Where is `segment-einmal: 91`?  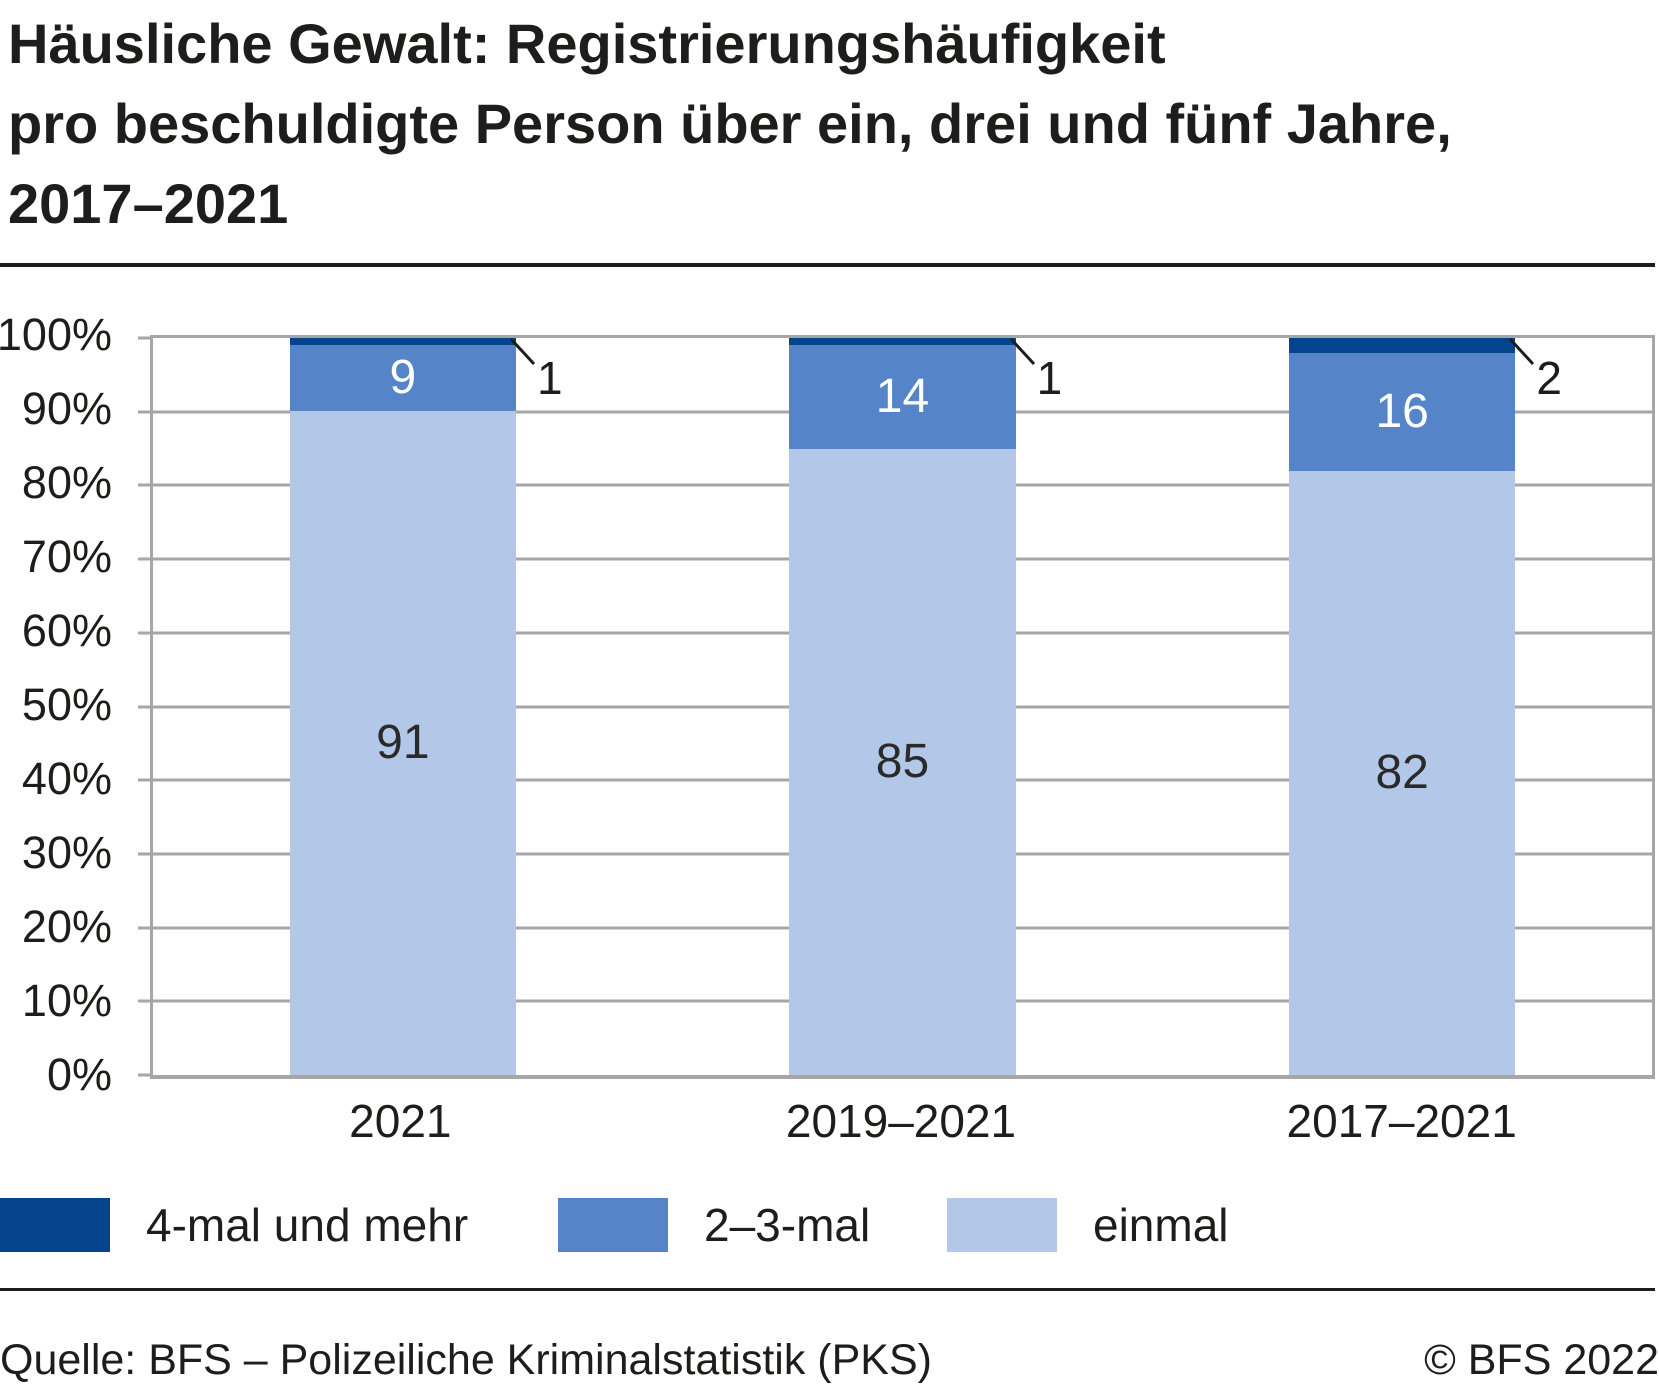
segment-einmal: 91 is located at coordinates (402, 742).